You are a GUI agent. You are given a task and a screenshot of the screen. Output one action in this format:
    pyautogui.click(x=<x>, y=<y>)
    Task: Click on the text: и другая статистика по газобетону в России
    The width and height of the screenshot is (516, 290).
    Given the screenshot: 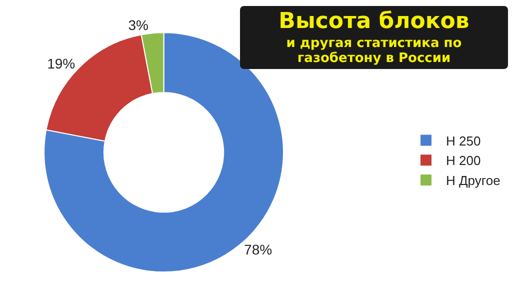 What is the action you would take?
    pyautogui.click(x=374, y=51)
    